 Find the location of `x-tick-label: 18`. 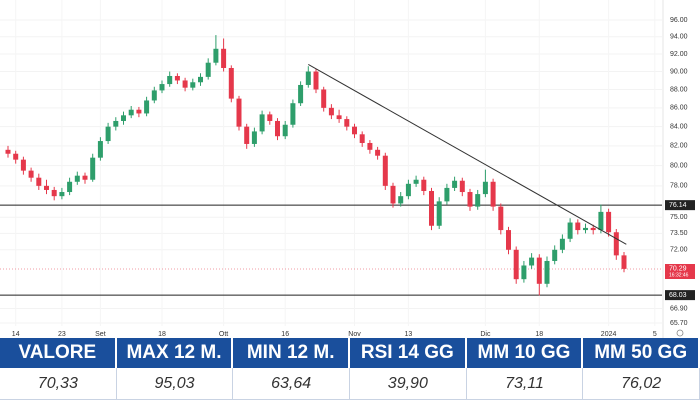

x-tick-label: 18 is located at coordinates (162, 334).